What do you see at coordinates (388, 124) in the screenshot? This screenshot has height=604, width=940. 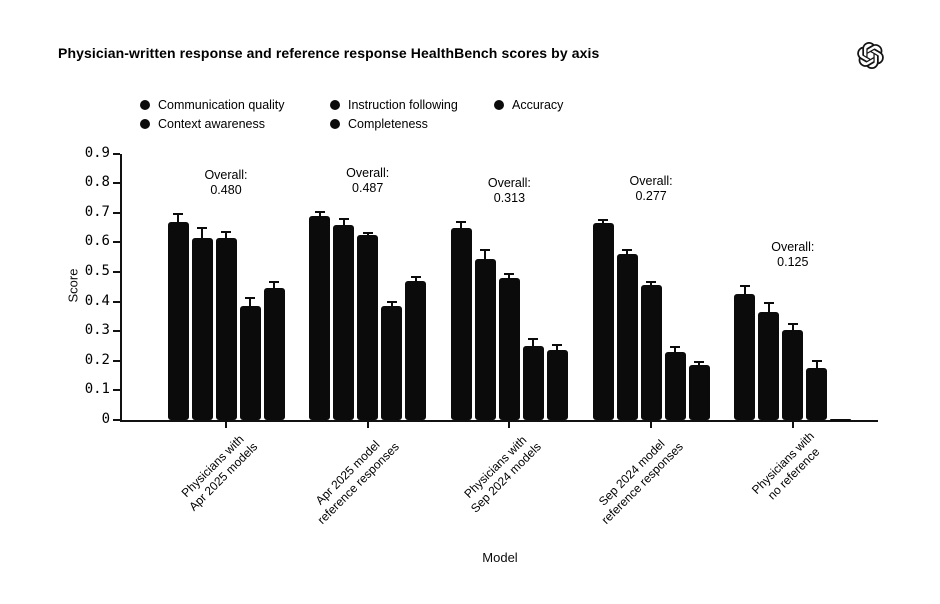 I see `legend-label: Completeness` at bounding box center [388, 124].